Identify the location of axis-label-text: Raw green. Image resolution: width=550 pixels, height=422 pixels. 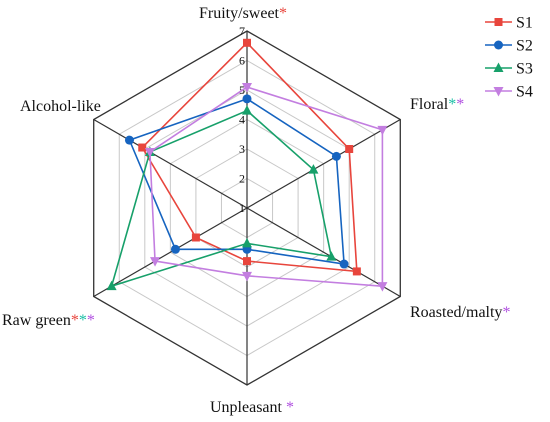
(36, 320).